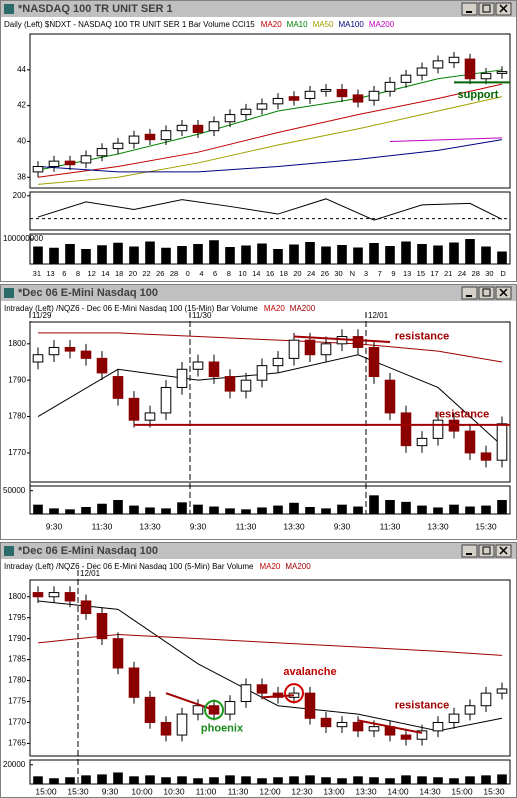 The height and width of the screenshot is (798, 517). I want to click on x-tick-label: 30, so click(338, 273).